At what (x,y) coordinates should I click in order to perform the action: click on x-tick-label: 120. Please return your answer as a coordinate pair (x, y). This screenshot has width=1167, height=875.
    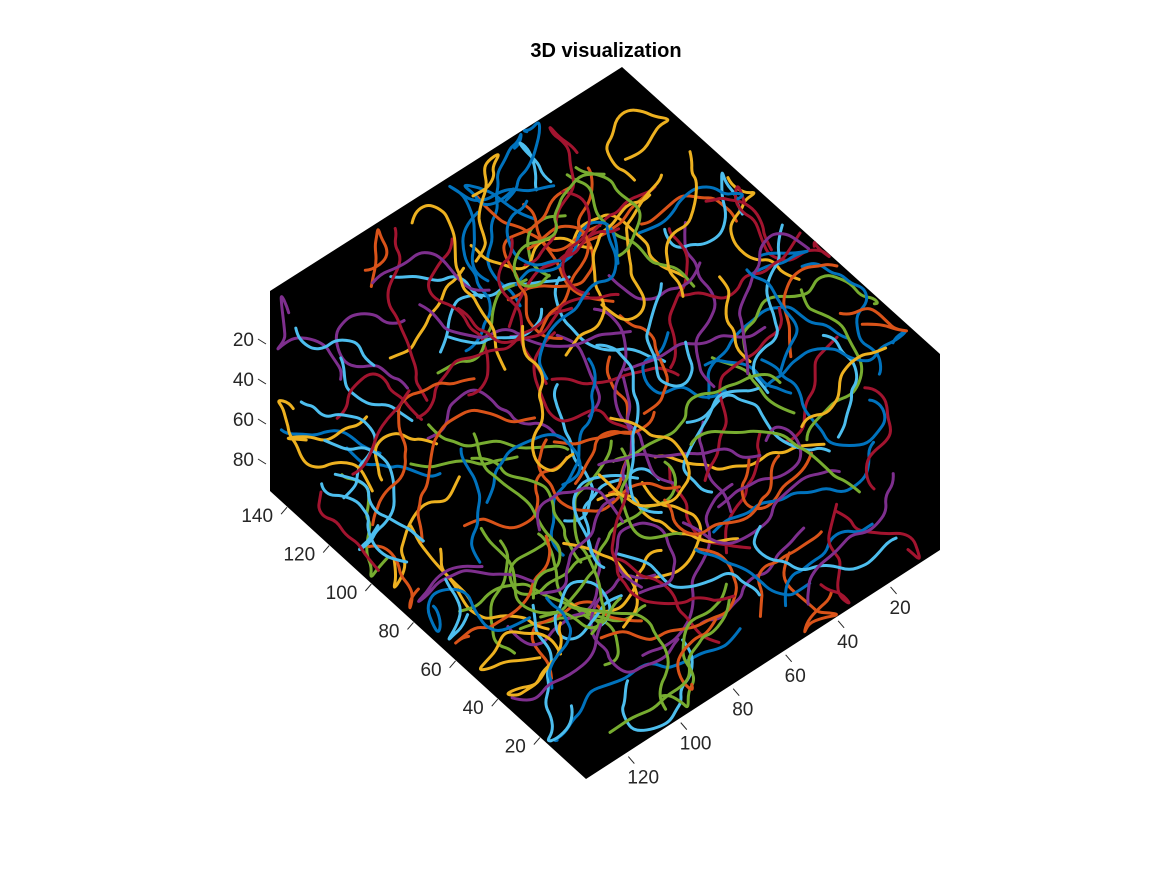
    Looking at the image, I should click on (299, 555).